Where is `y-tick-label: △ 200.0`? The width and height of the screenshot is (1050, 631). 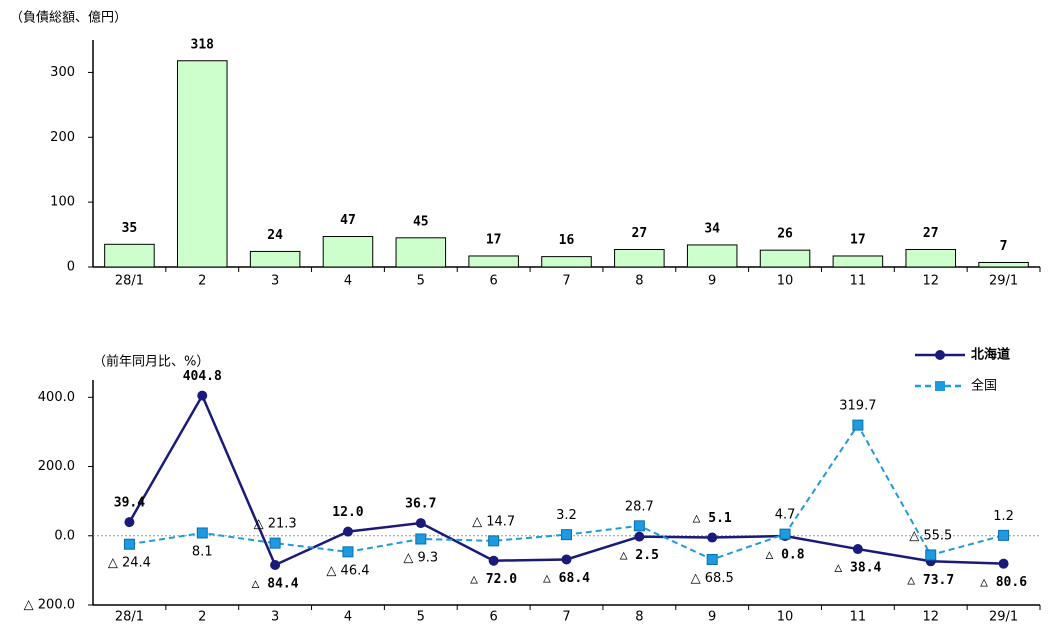
y-tick-label: △ 200.0 is located at coordinates (49, 605).